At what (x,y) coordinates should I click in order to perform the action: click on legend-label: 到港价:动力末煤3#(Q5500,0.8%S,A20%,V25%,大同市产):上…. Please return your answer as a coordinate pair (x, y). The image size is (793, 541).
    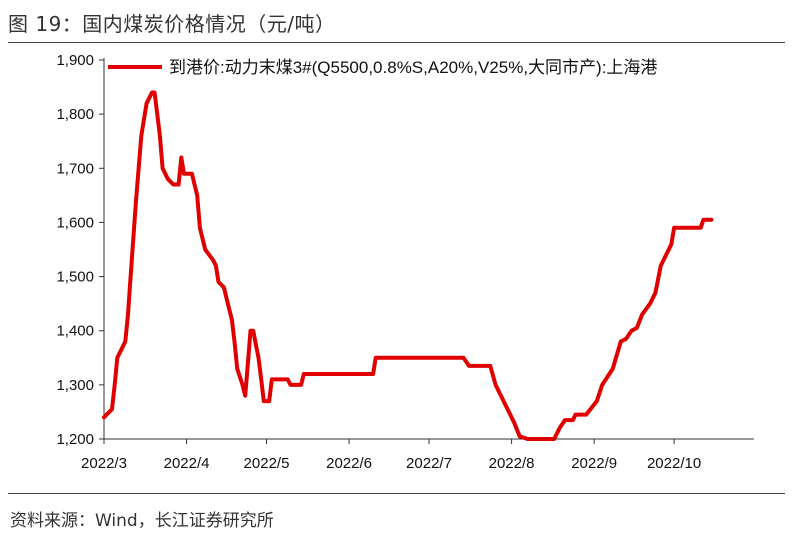
    Looking at the image, I should click on (413, 67).